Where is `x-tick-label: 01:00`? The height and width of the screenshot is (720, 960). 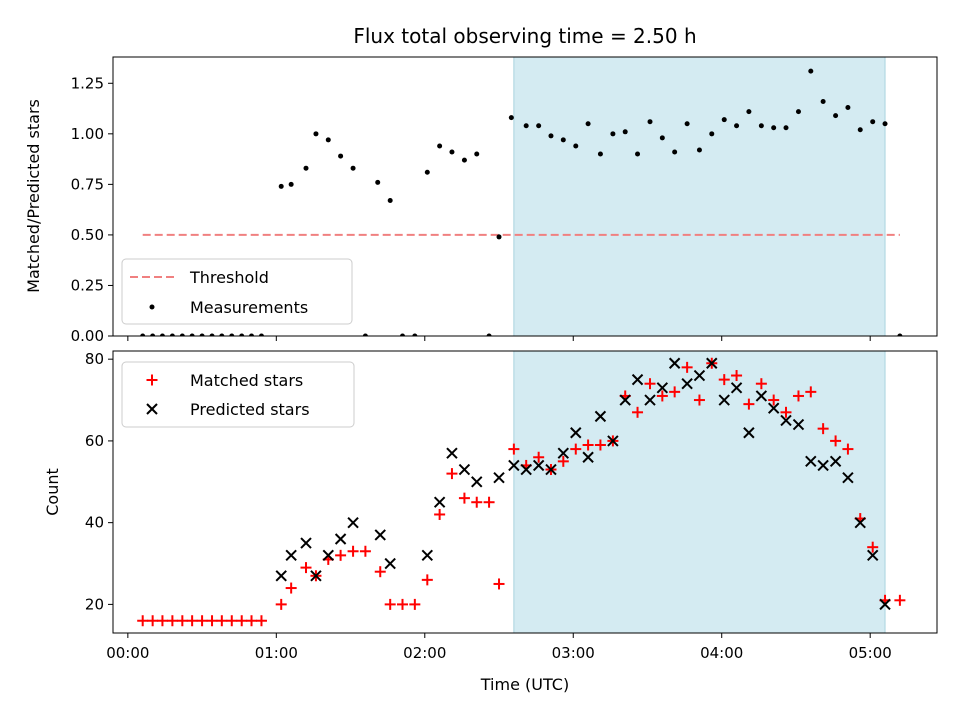 x-tick-label: 01:00 is located at coordinates (276, 653).